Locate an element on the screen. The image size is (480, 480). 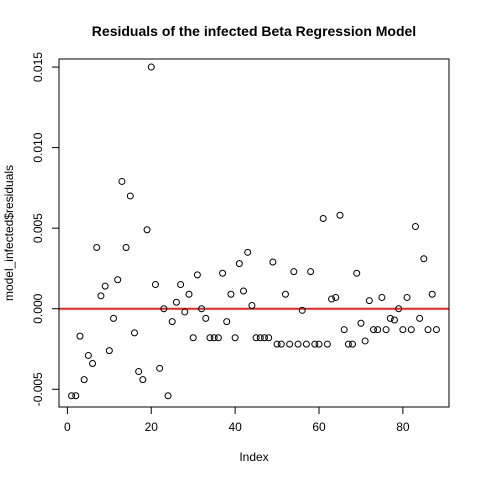
x-tick-label: 20 is located at coordinates (152, 427).